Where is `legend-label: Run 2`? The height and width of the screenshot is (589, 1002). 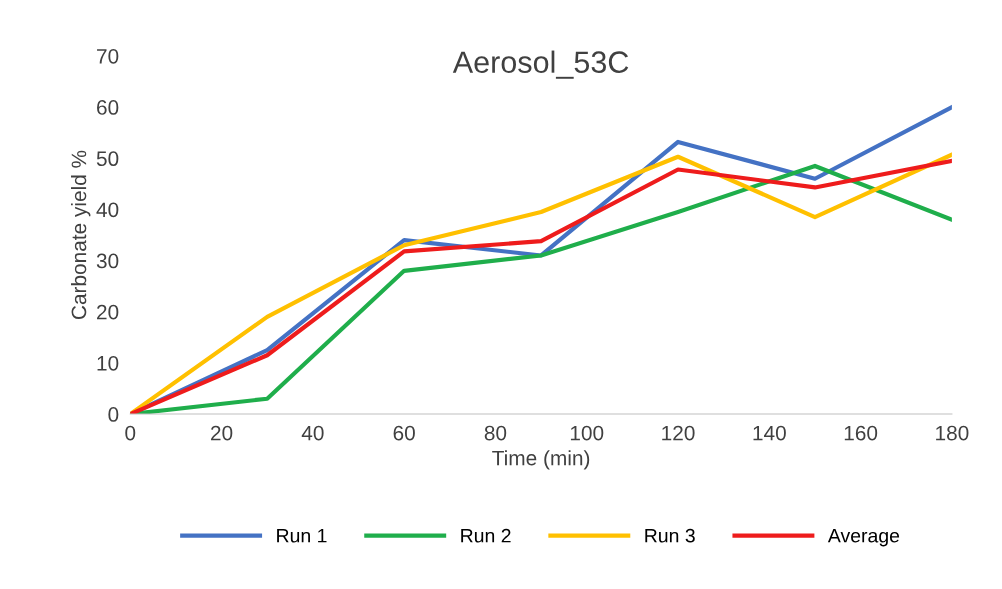 legend-label: Run 2 is located at coordinates (486, 535).